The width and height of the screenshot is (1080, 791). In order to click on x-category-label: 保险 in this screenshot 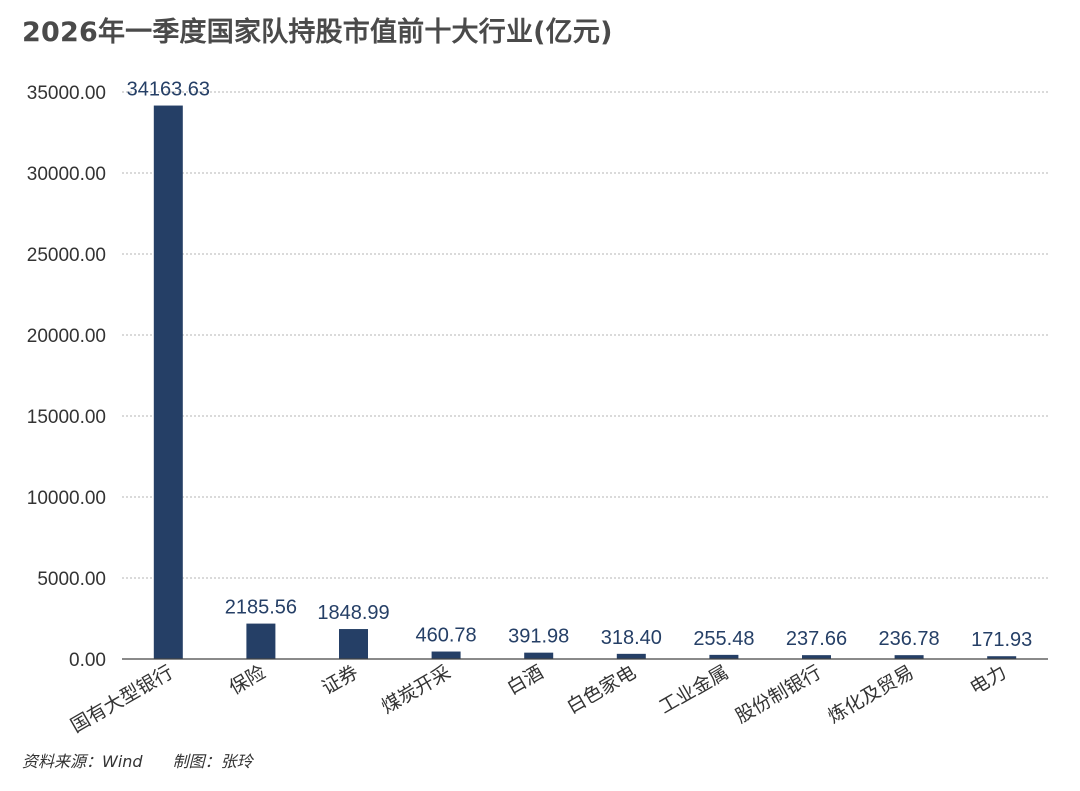, I will do `click(247, 680)`.